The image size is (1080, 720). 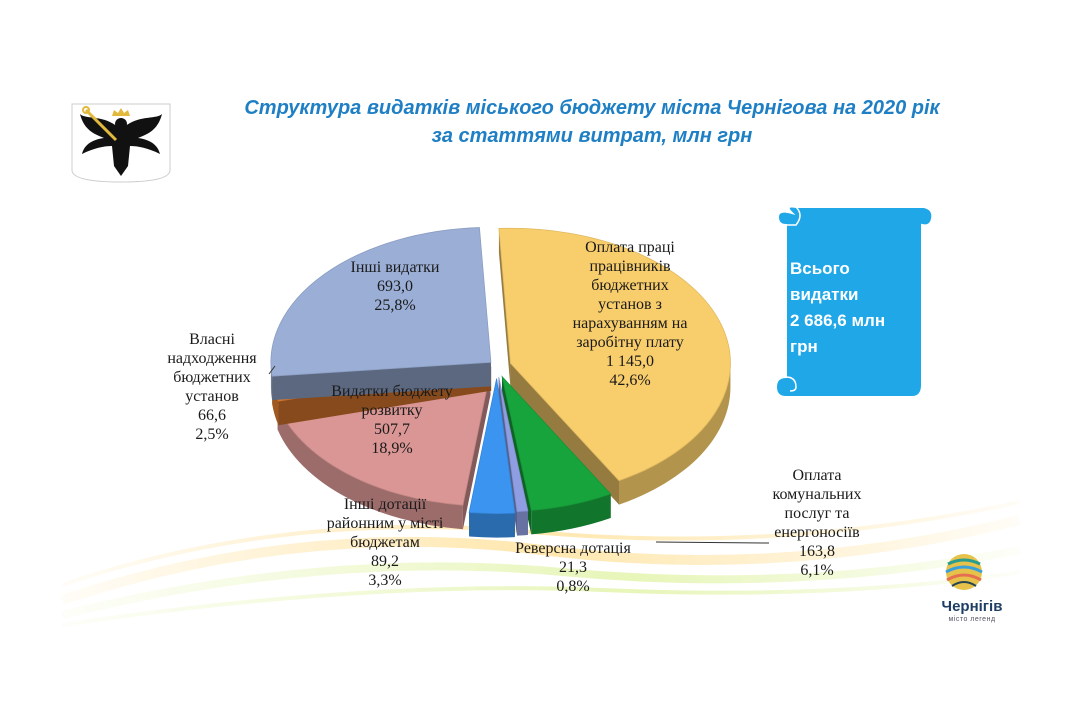 I want to click on total-line: видатки, so click(x=824, y=294).